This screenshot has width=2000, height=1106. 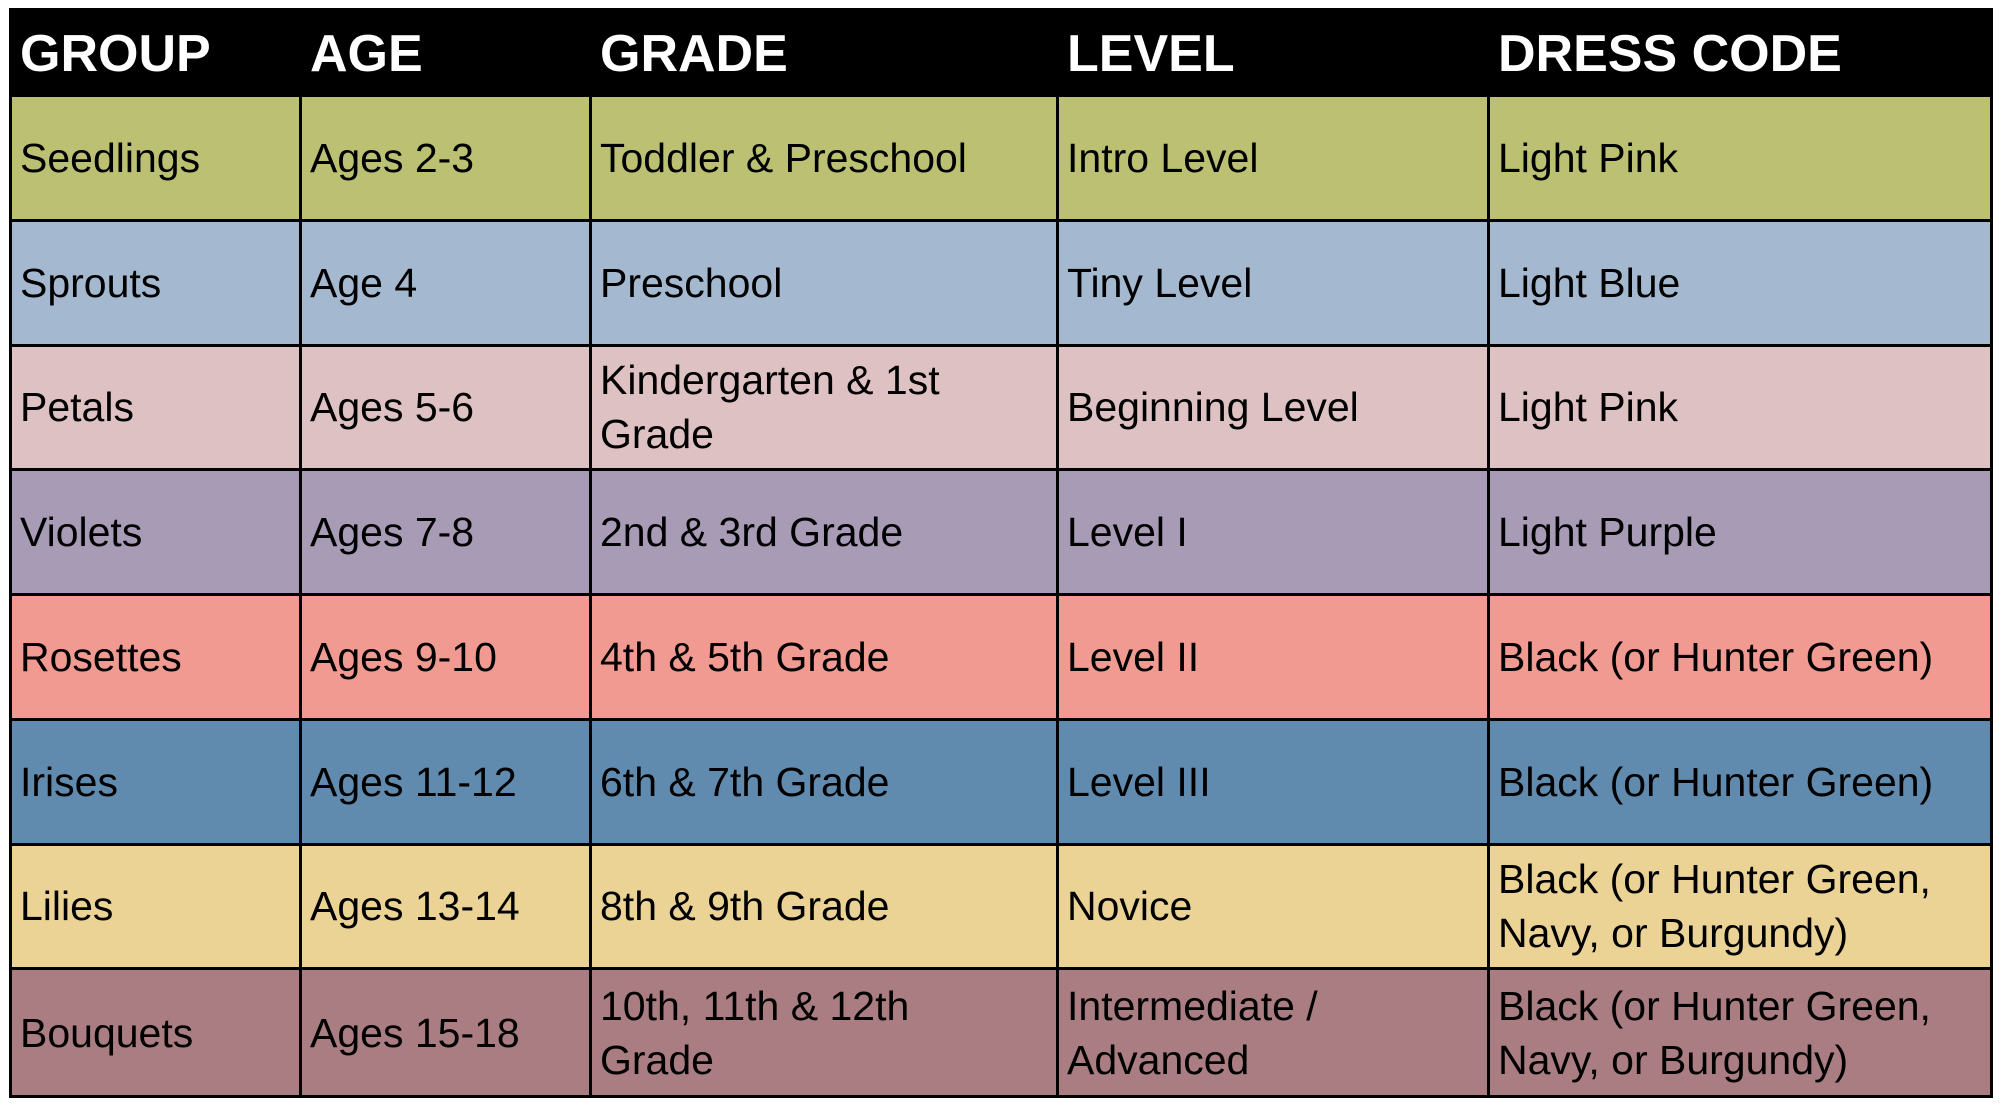 I want to click on cell-level: Tiny Level, so click(x=1274, y=284).